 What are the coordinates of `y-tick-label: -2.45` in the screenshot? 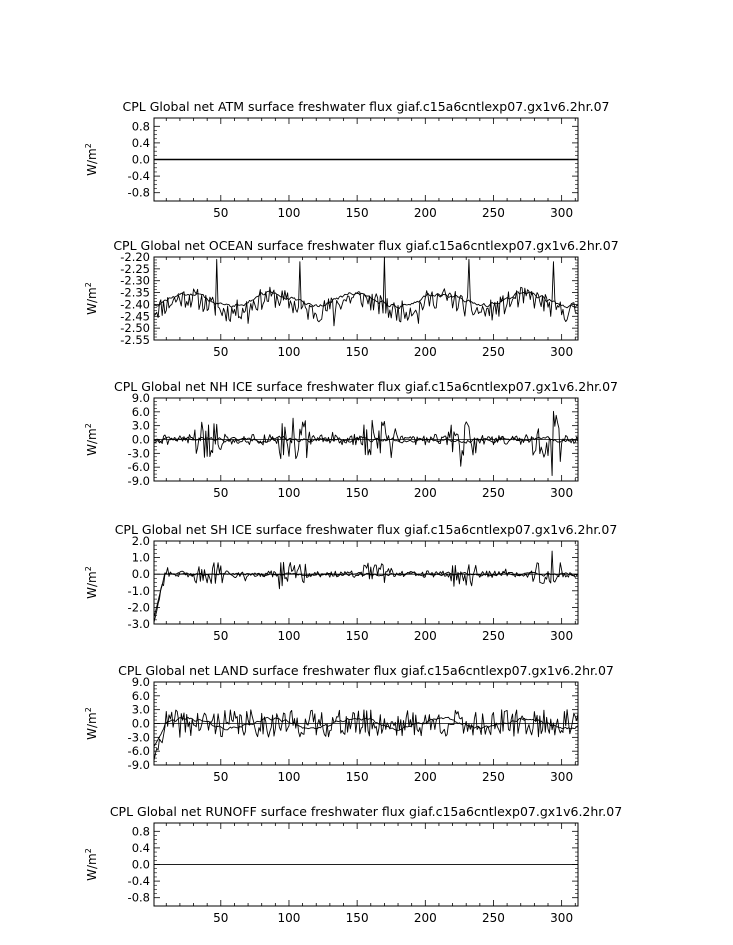 It's located at (135, 316).